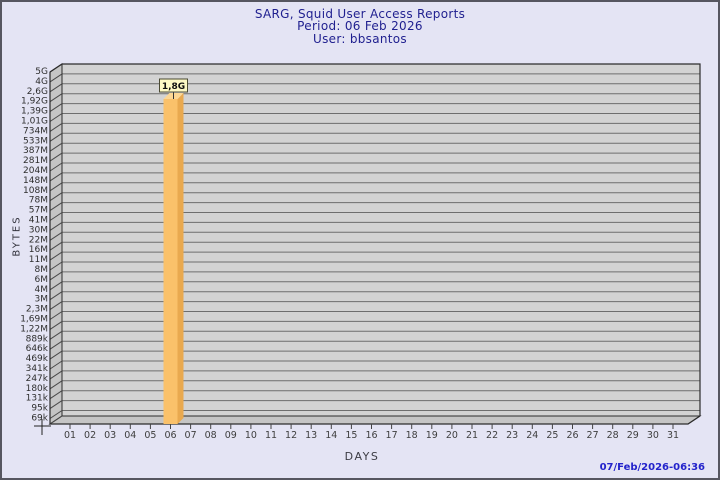  I want to click on x-tick-label: 07, so click(191, 435).